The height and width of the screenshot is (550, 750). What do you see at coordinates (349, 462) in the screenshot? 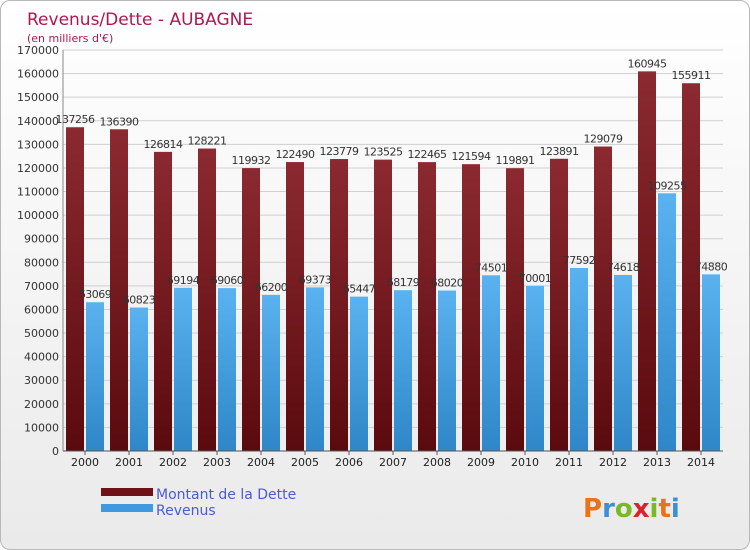
I see `x-tick-label: 2006` at bounding box center [349, 462].